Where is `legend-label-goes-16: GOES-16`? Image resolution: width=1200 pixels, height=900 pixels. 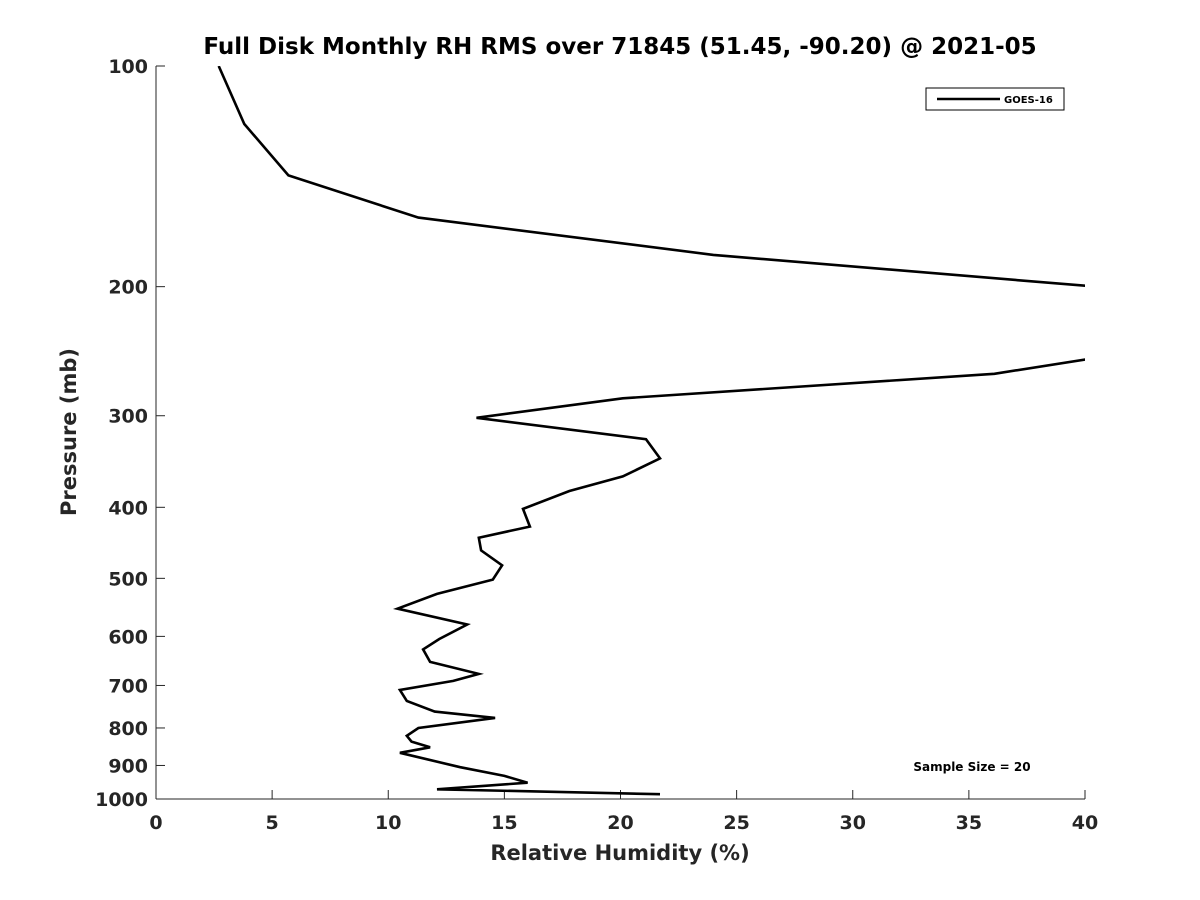
legend-label-goes-16: GOES-16 is located at coordinates (1028, 100).